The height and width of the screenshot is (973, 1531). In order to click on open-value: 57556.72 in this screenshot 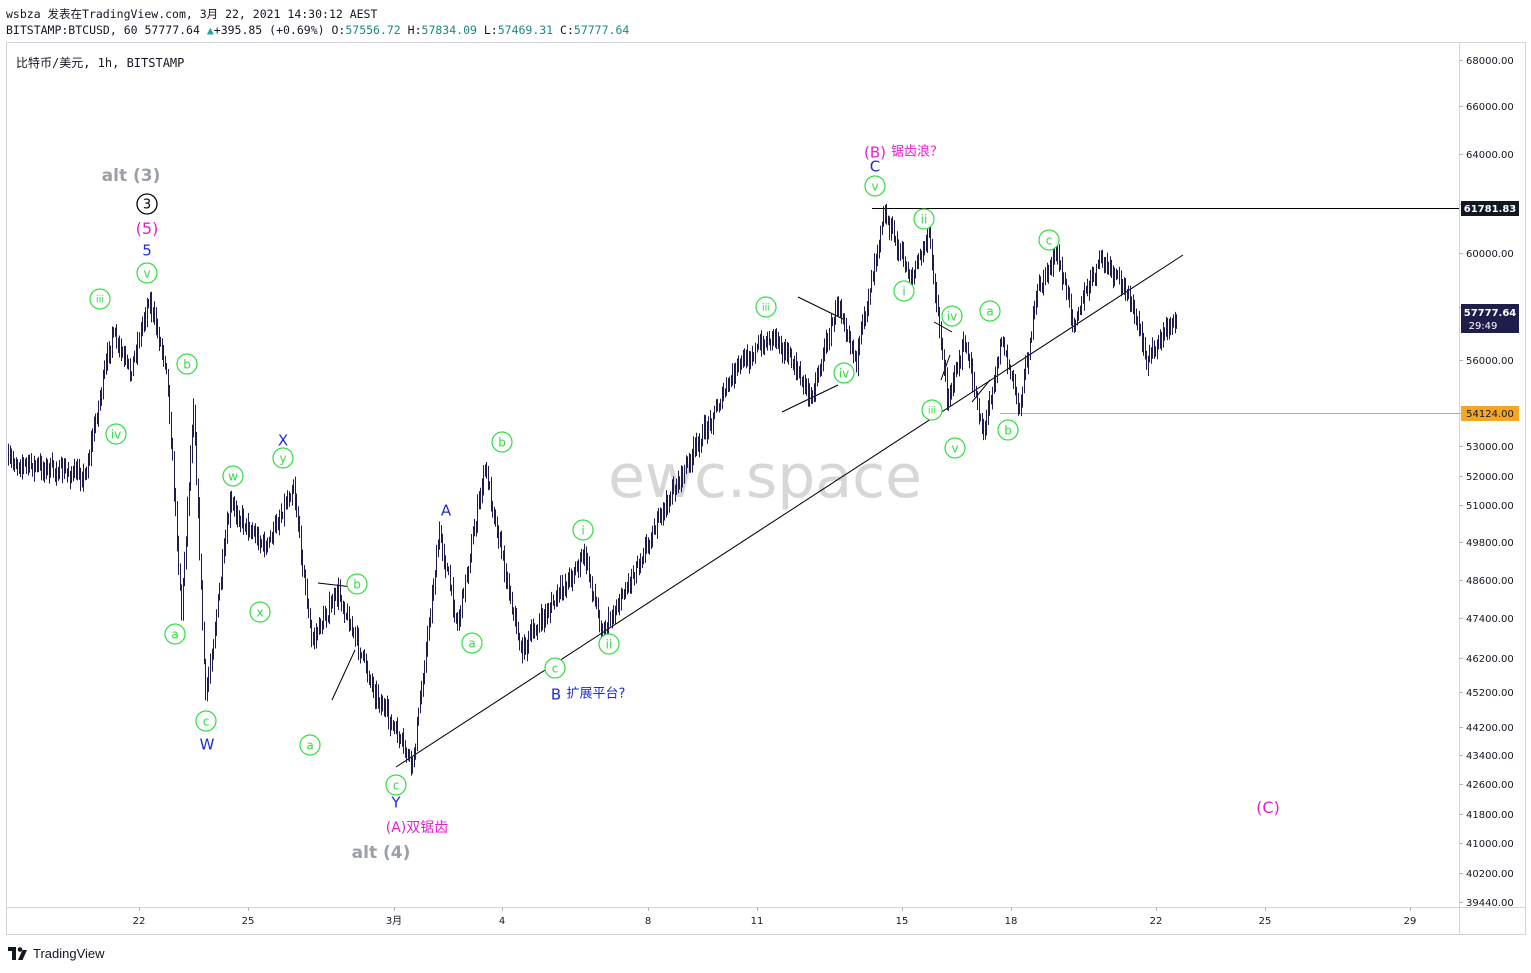, I will do `click(373, 30)`.